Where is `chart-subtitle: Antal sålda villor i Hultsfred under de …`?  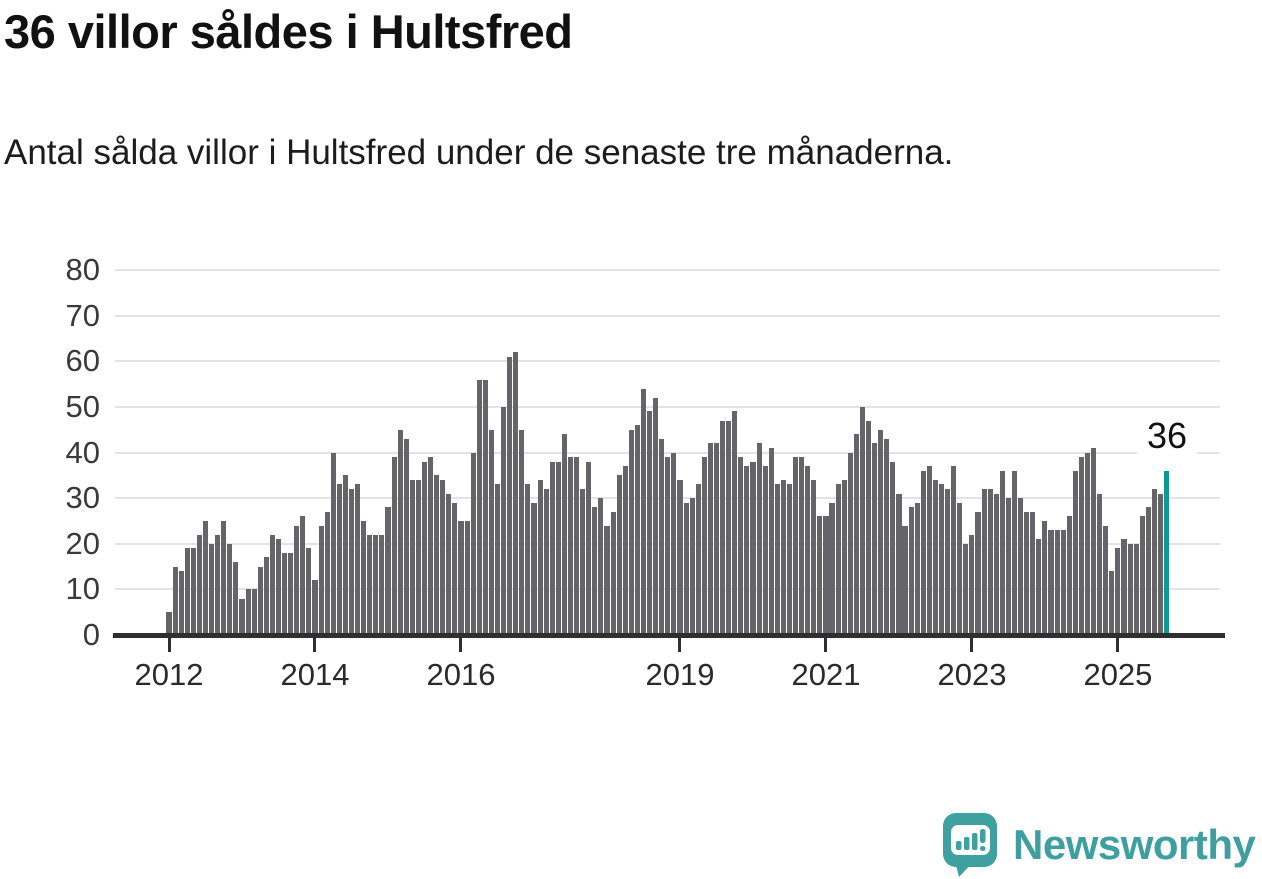 chart-subtitle: Antal sålda villor i Hultsfred under de … is located at coordinates (479, 152).